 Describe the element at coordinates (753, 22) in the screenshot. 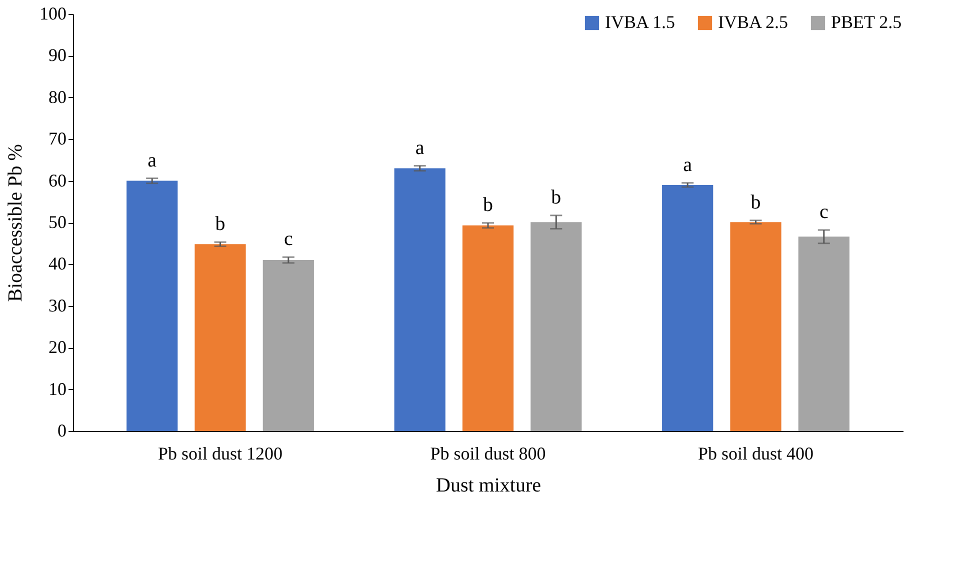

I see `legend-label: IVBA 2.5` at that location.